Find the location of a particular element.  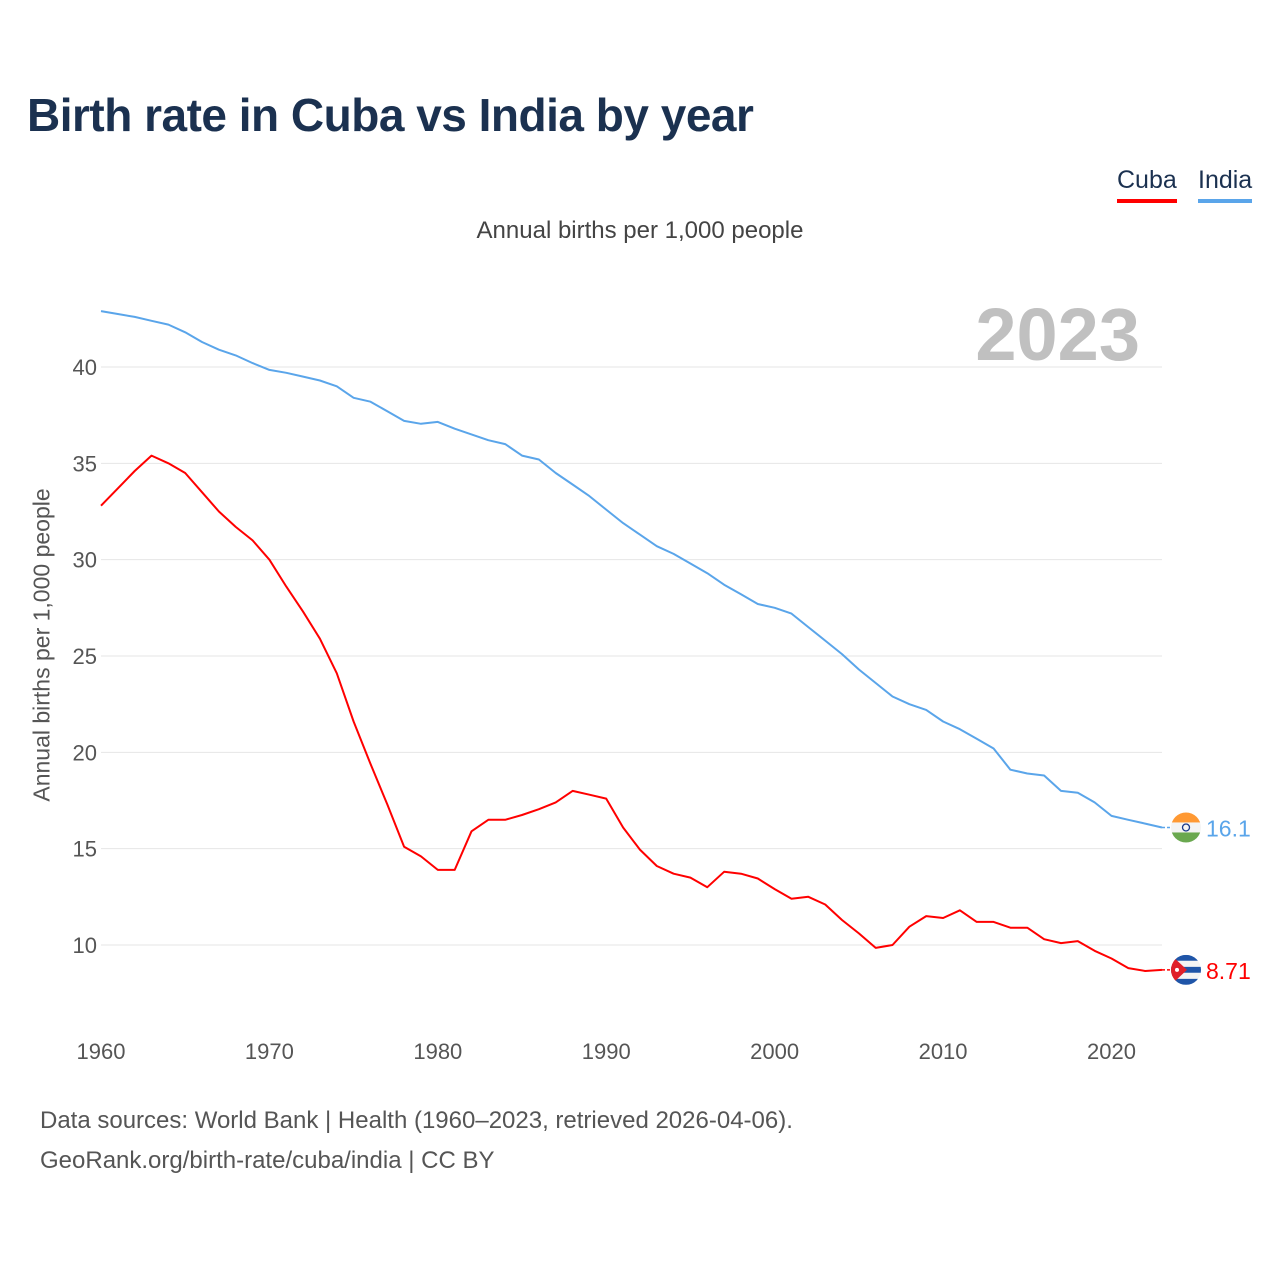

end-value-india: 16.1 is located at coordinates (1228, 828).